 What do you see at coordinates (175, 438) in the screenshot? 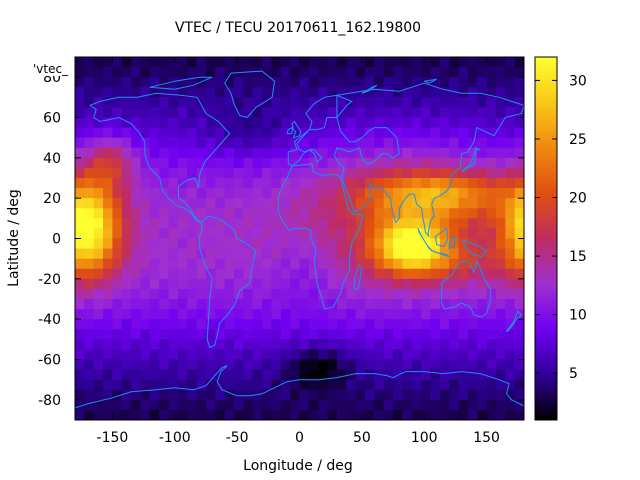
I see `x-tick-label: -100` at bounding box center [175, 438].